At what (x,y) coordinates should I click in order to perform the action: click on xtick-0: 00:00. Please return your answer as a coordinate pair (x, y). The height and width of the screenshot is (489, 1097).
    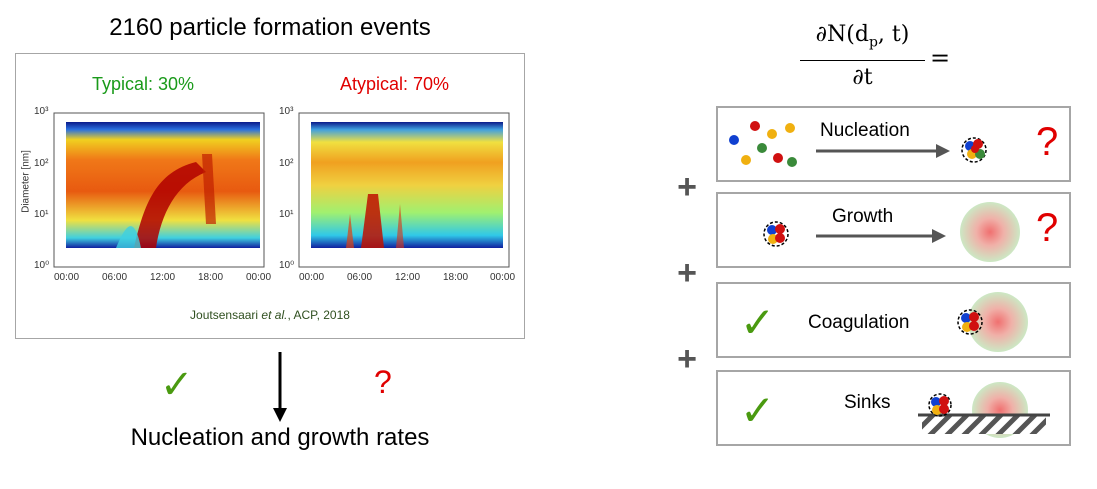
    Looking at the image, I should click on (67, 277).